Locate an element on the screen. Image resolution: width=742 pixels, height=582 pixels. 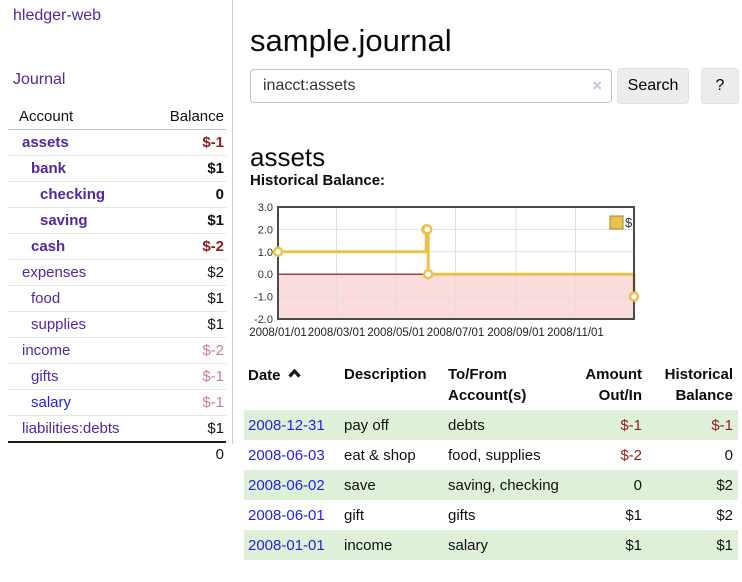
y-axis-label: 1.0 is located at coordinates (265, 253).